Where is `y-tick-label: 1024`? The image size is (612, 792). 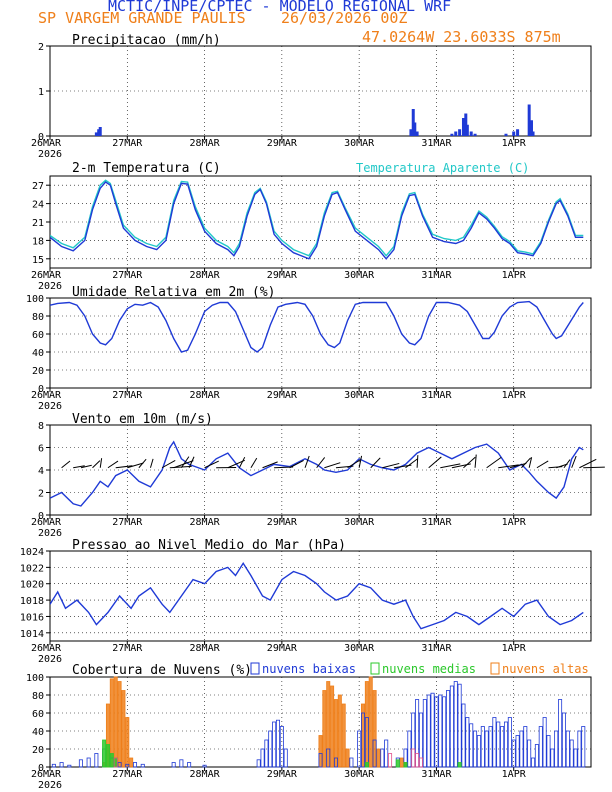 y-tick-label: 1024 is located at coordinates (32, 552).